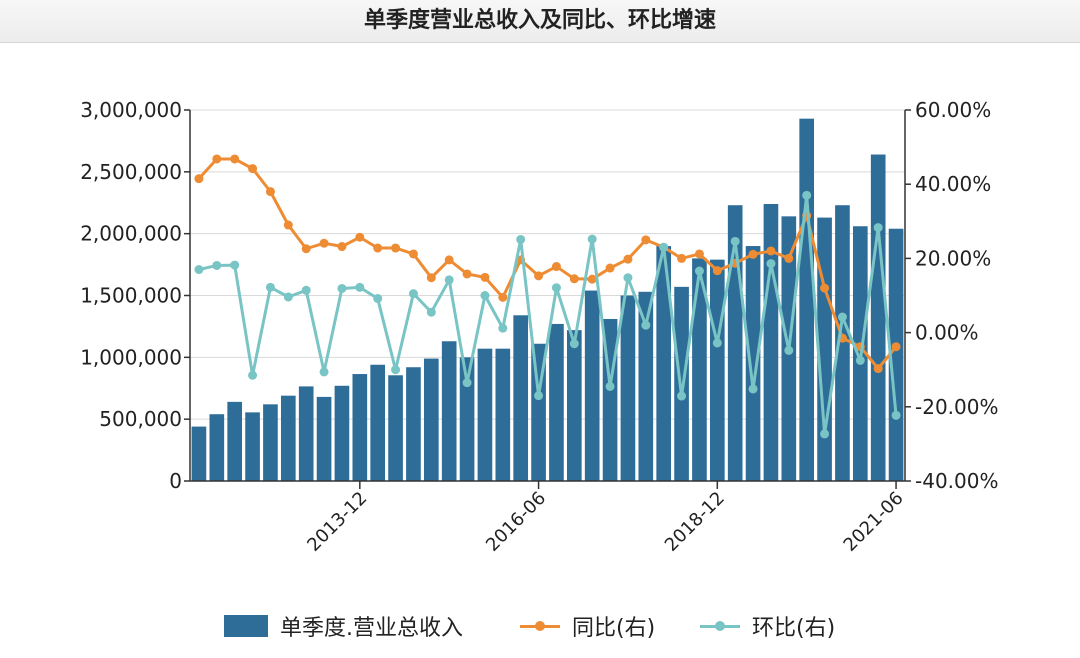 Image resolution: width=1080 pixels, height=658 pixels. What do you see at coordinates (794, 628) in the screenshot?
I see `legend-label-qoq: 环比(右)` at bounding box center [794, 628].